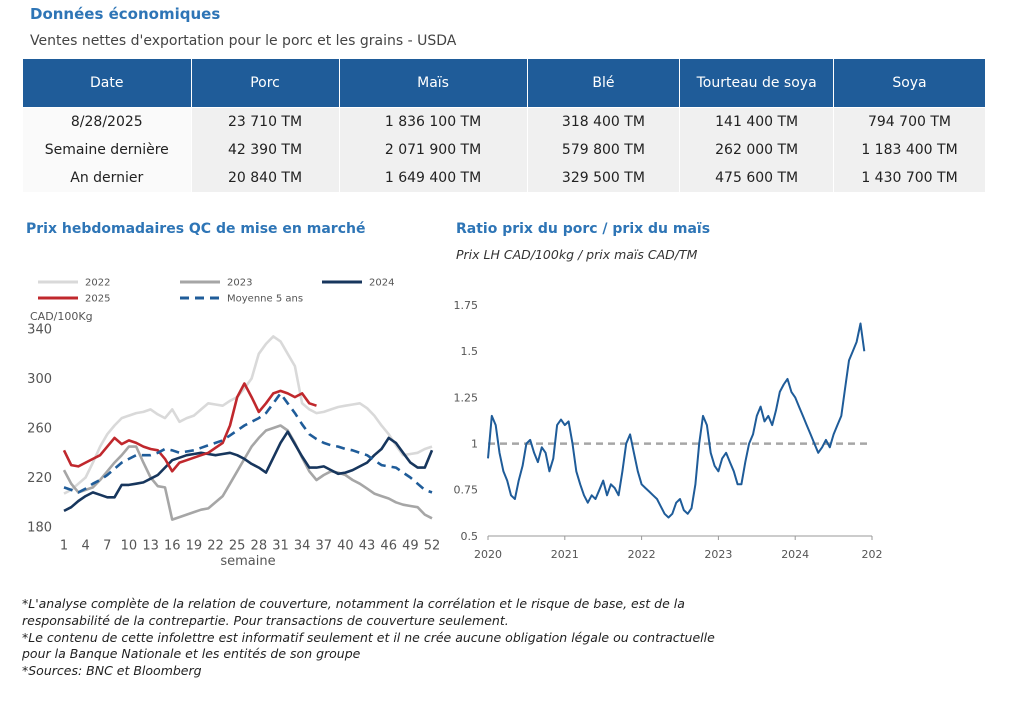 The width and height of the screenshot is (1024, 701). What do you see at coordinates (474, 443) in the screenshot?
I see `y-tick-label: 1` at bounding box center [474, 443].